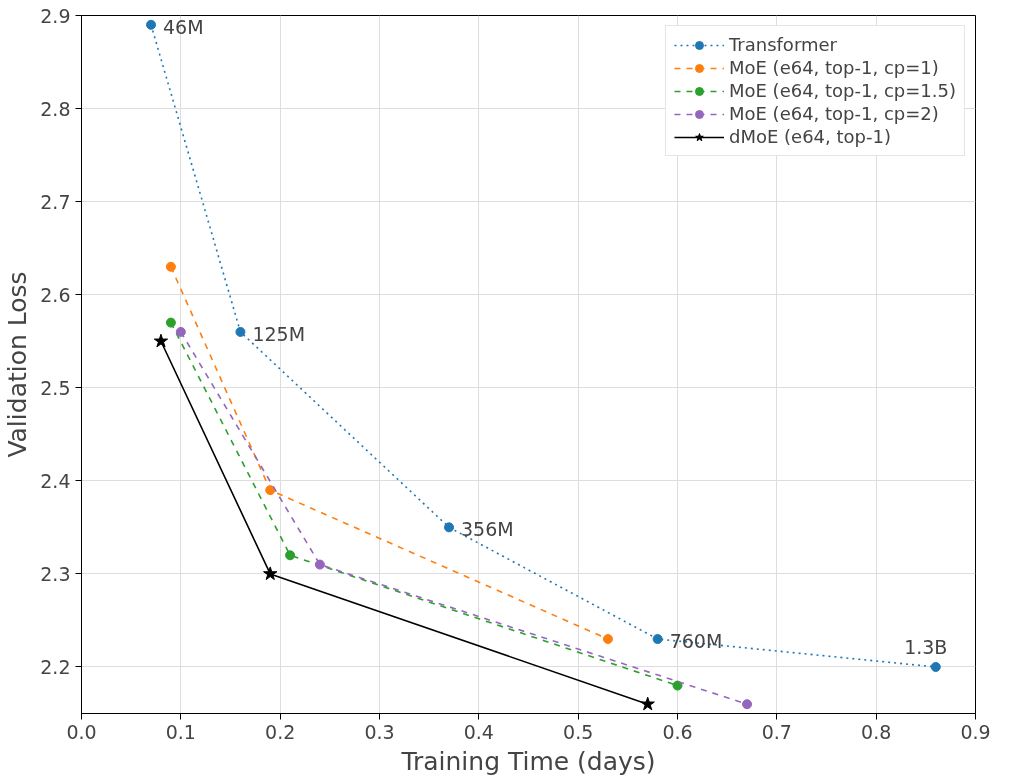  Describe the element at coordinates (975, 731) in the screenshot. I see `x-tick-label: 0.9` at that location.